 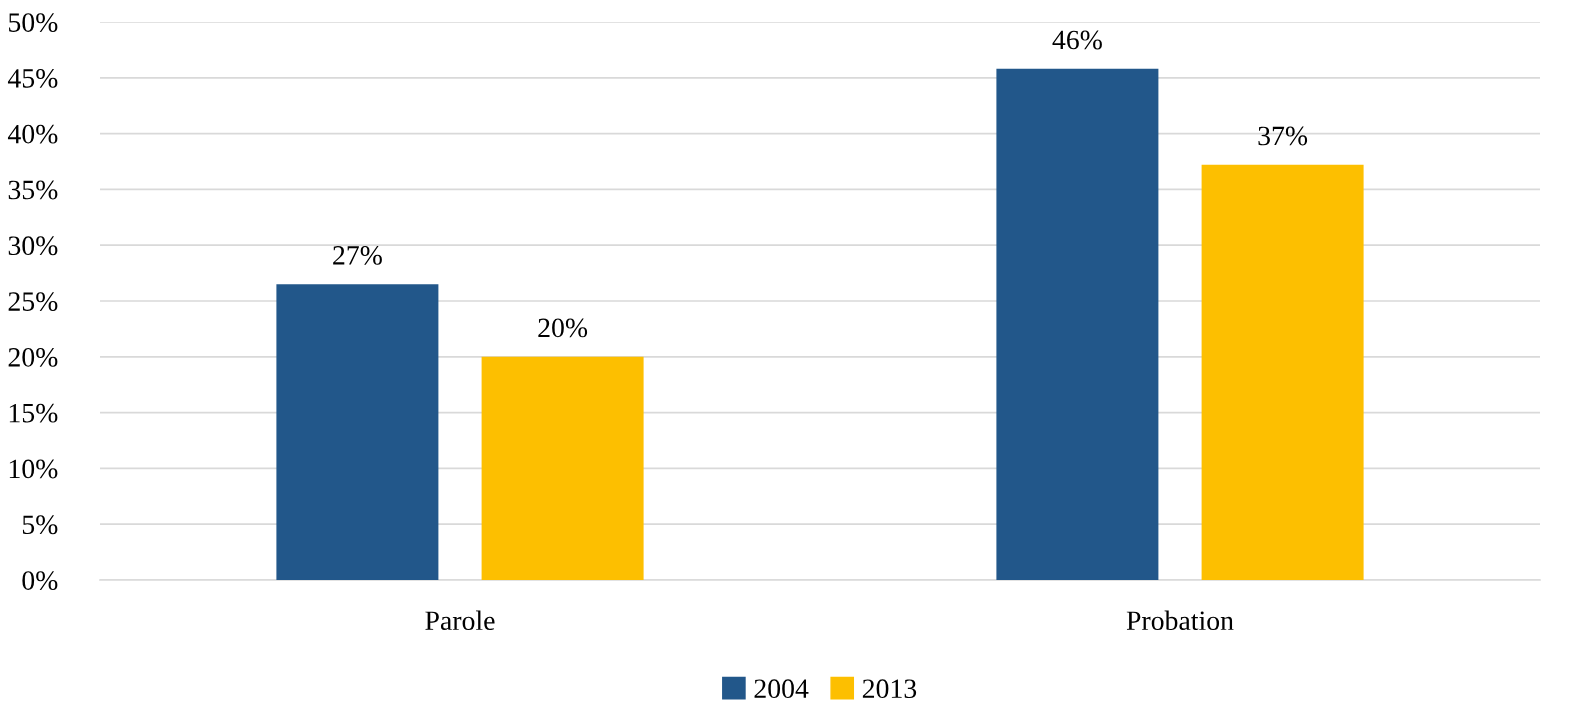 I want to click on legend-label: 2013, so click(x=889, y=689).